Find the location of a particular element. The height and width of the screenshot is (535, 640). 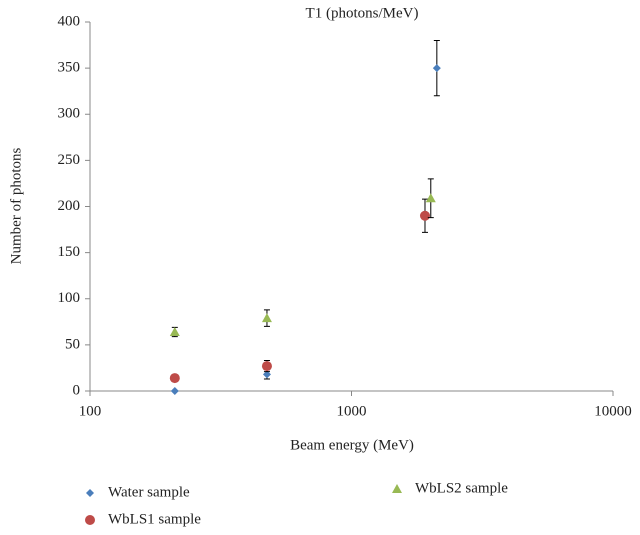

y-tick-label: 100 is located at coordinates (69, 298).